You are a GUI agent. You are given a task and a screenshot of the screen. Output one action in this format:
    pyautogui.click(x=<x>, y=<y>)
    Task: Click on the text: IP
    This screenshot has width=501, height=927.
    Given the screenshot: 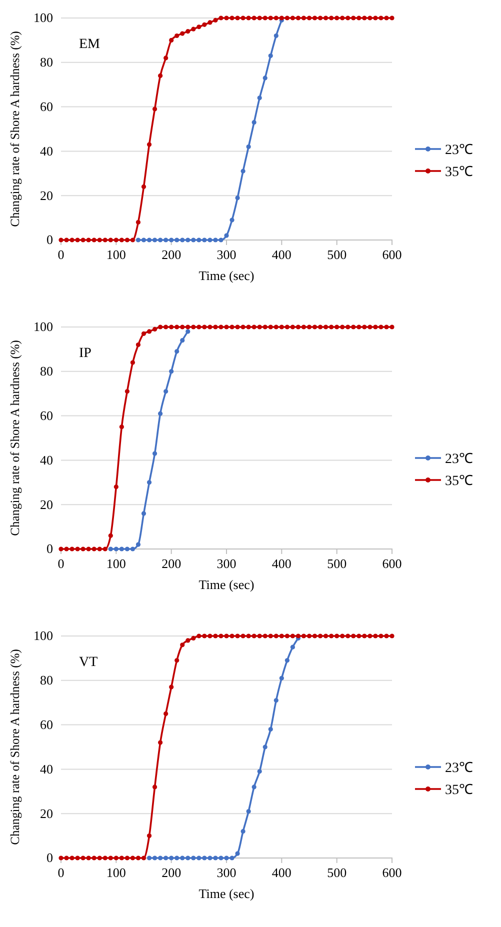 What is the action you would take?
    pyautogui.click(x=85, y=353)
    